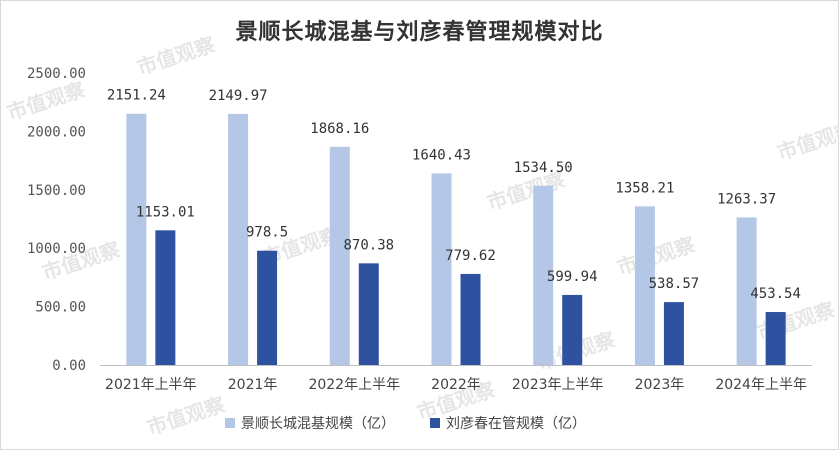 Image resolution: width=839 pixels, height=450 pixels. What do you see at coordinates (746, 199) in the screenshot?
I see `data-label: 1263.37` at bounding box center [746, 199].